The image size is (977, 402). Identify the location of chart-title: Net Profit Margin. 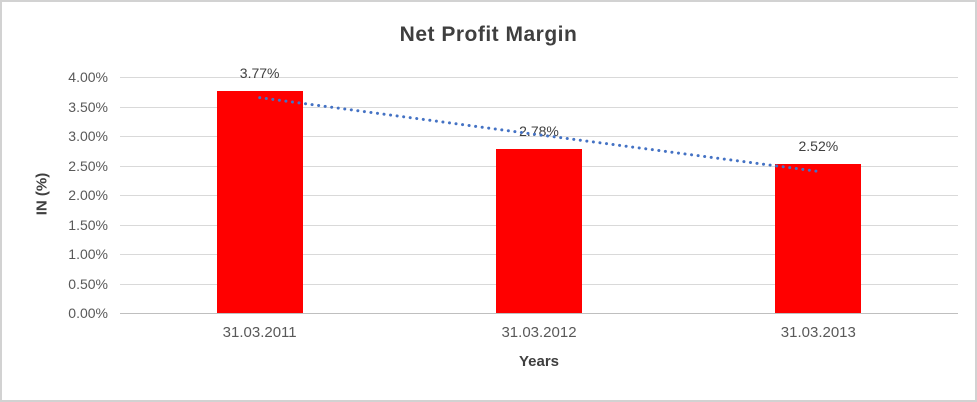
(488, 34).